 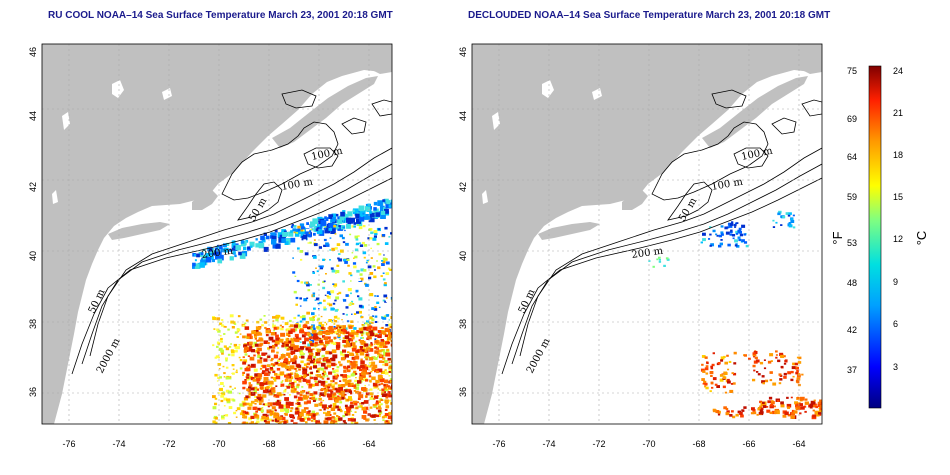 What do you see at coordinates (875, 237) in the screenshot?
I see `colorbar-gradient` at bounding box center [875, 237].